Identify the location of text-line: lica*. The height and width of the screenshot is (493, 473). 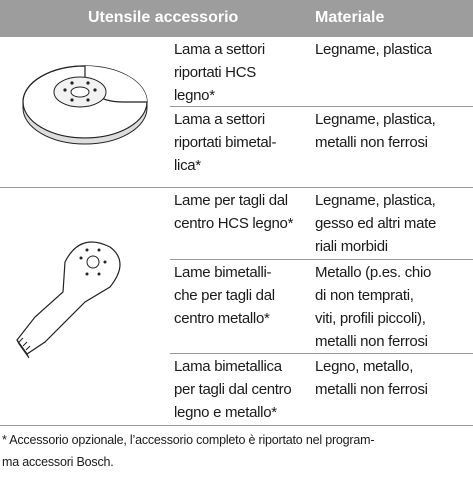
(187, 165).